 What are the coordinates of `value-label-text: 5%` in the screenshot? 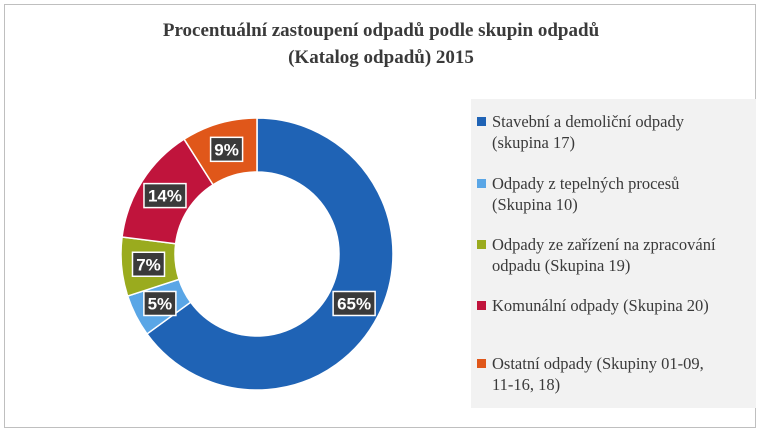 It's located at (160, 303).